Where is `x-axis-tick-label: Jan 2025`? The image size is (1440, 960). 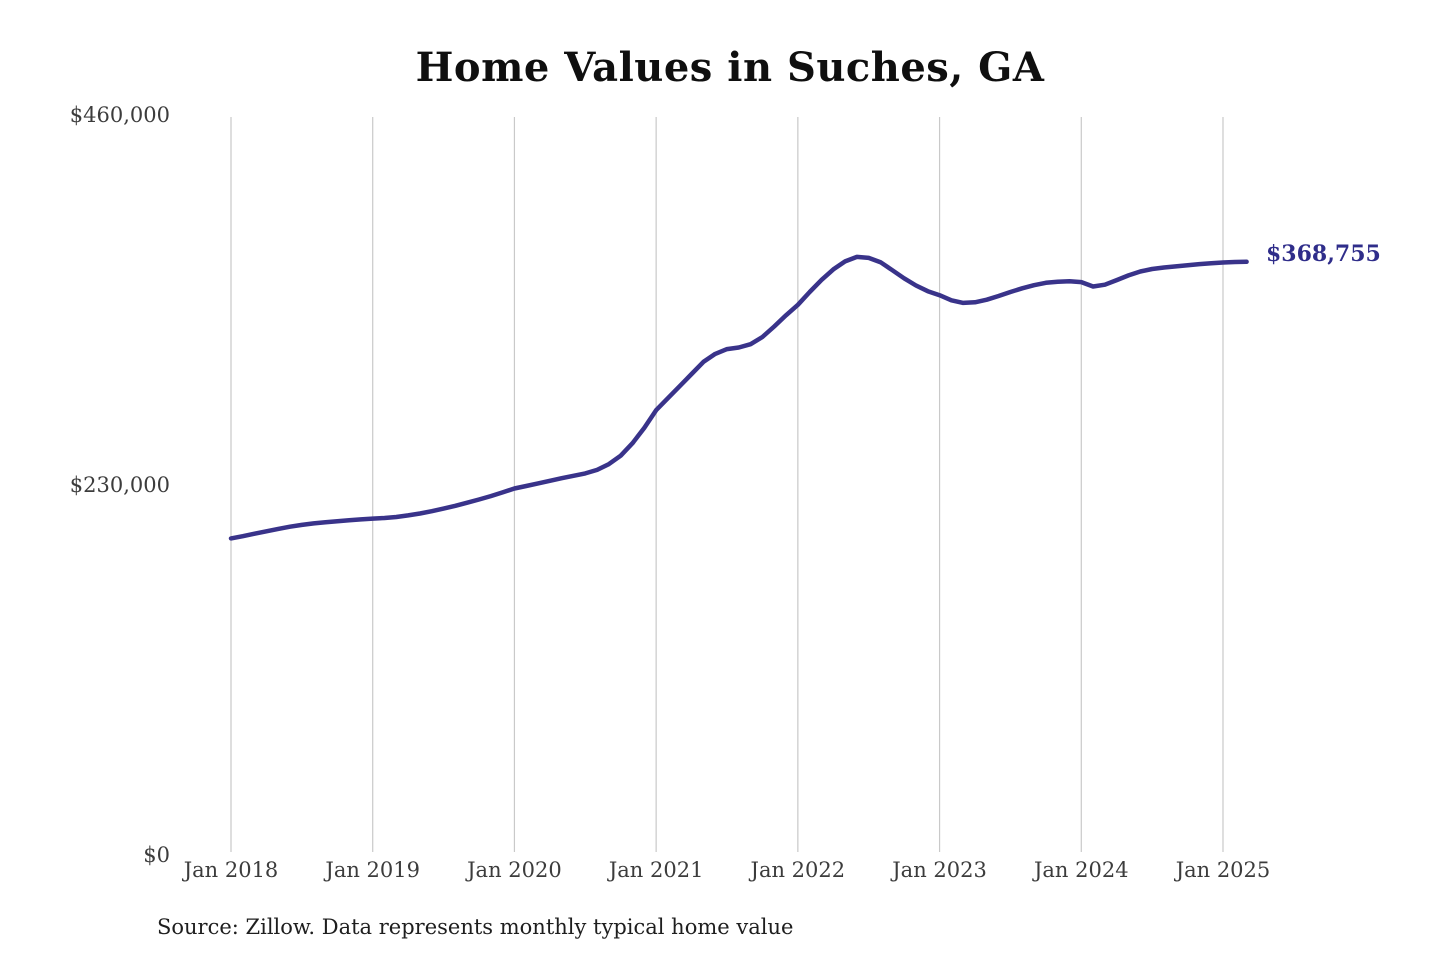 x-axis-tick-label: Jan 2025 is located at coordinates (1223, 870).